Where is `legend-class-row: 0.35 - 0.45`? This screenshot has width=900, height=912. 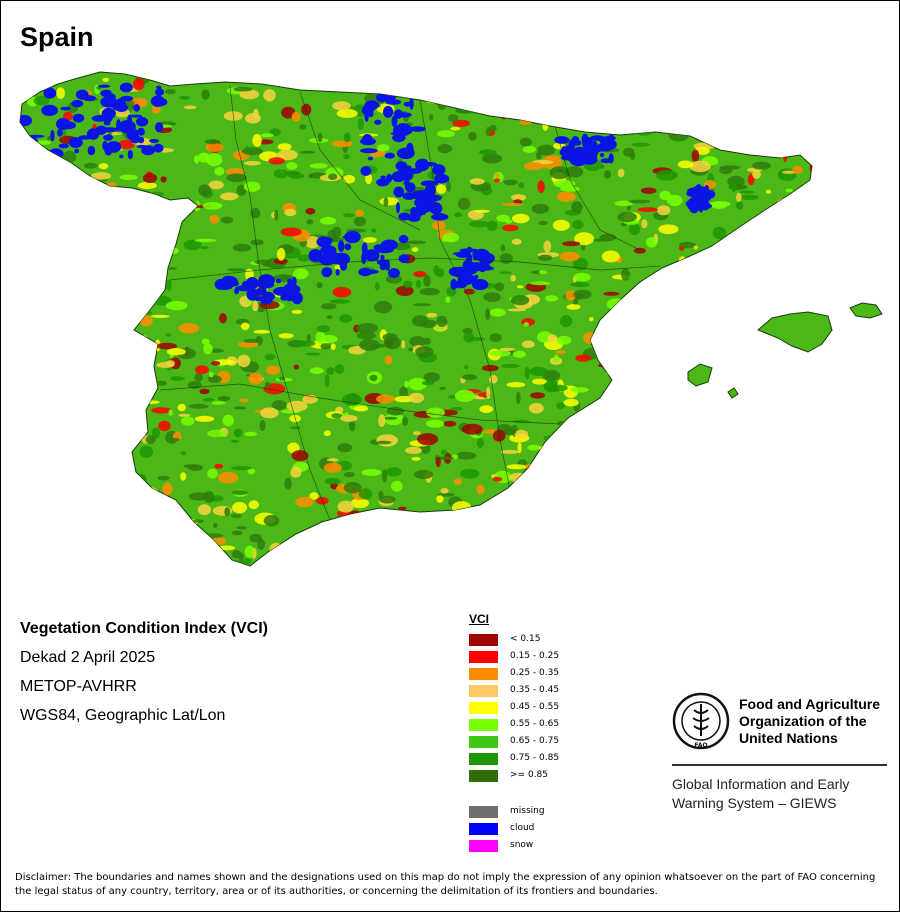
legend-class-row: 0.35 - 0.45 is located at coordinates (529, 691).